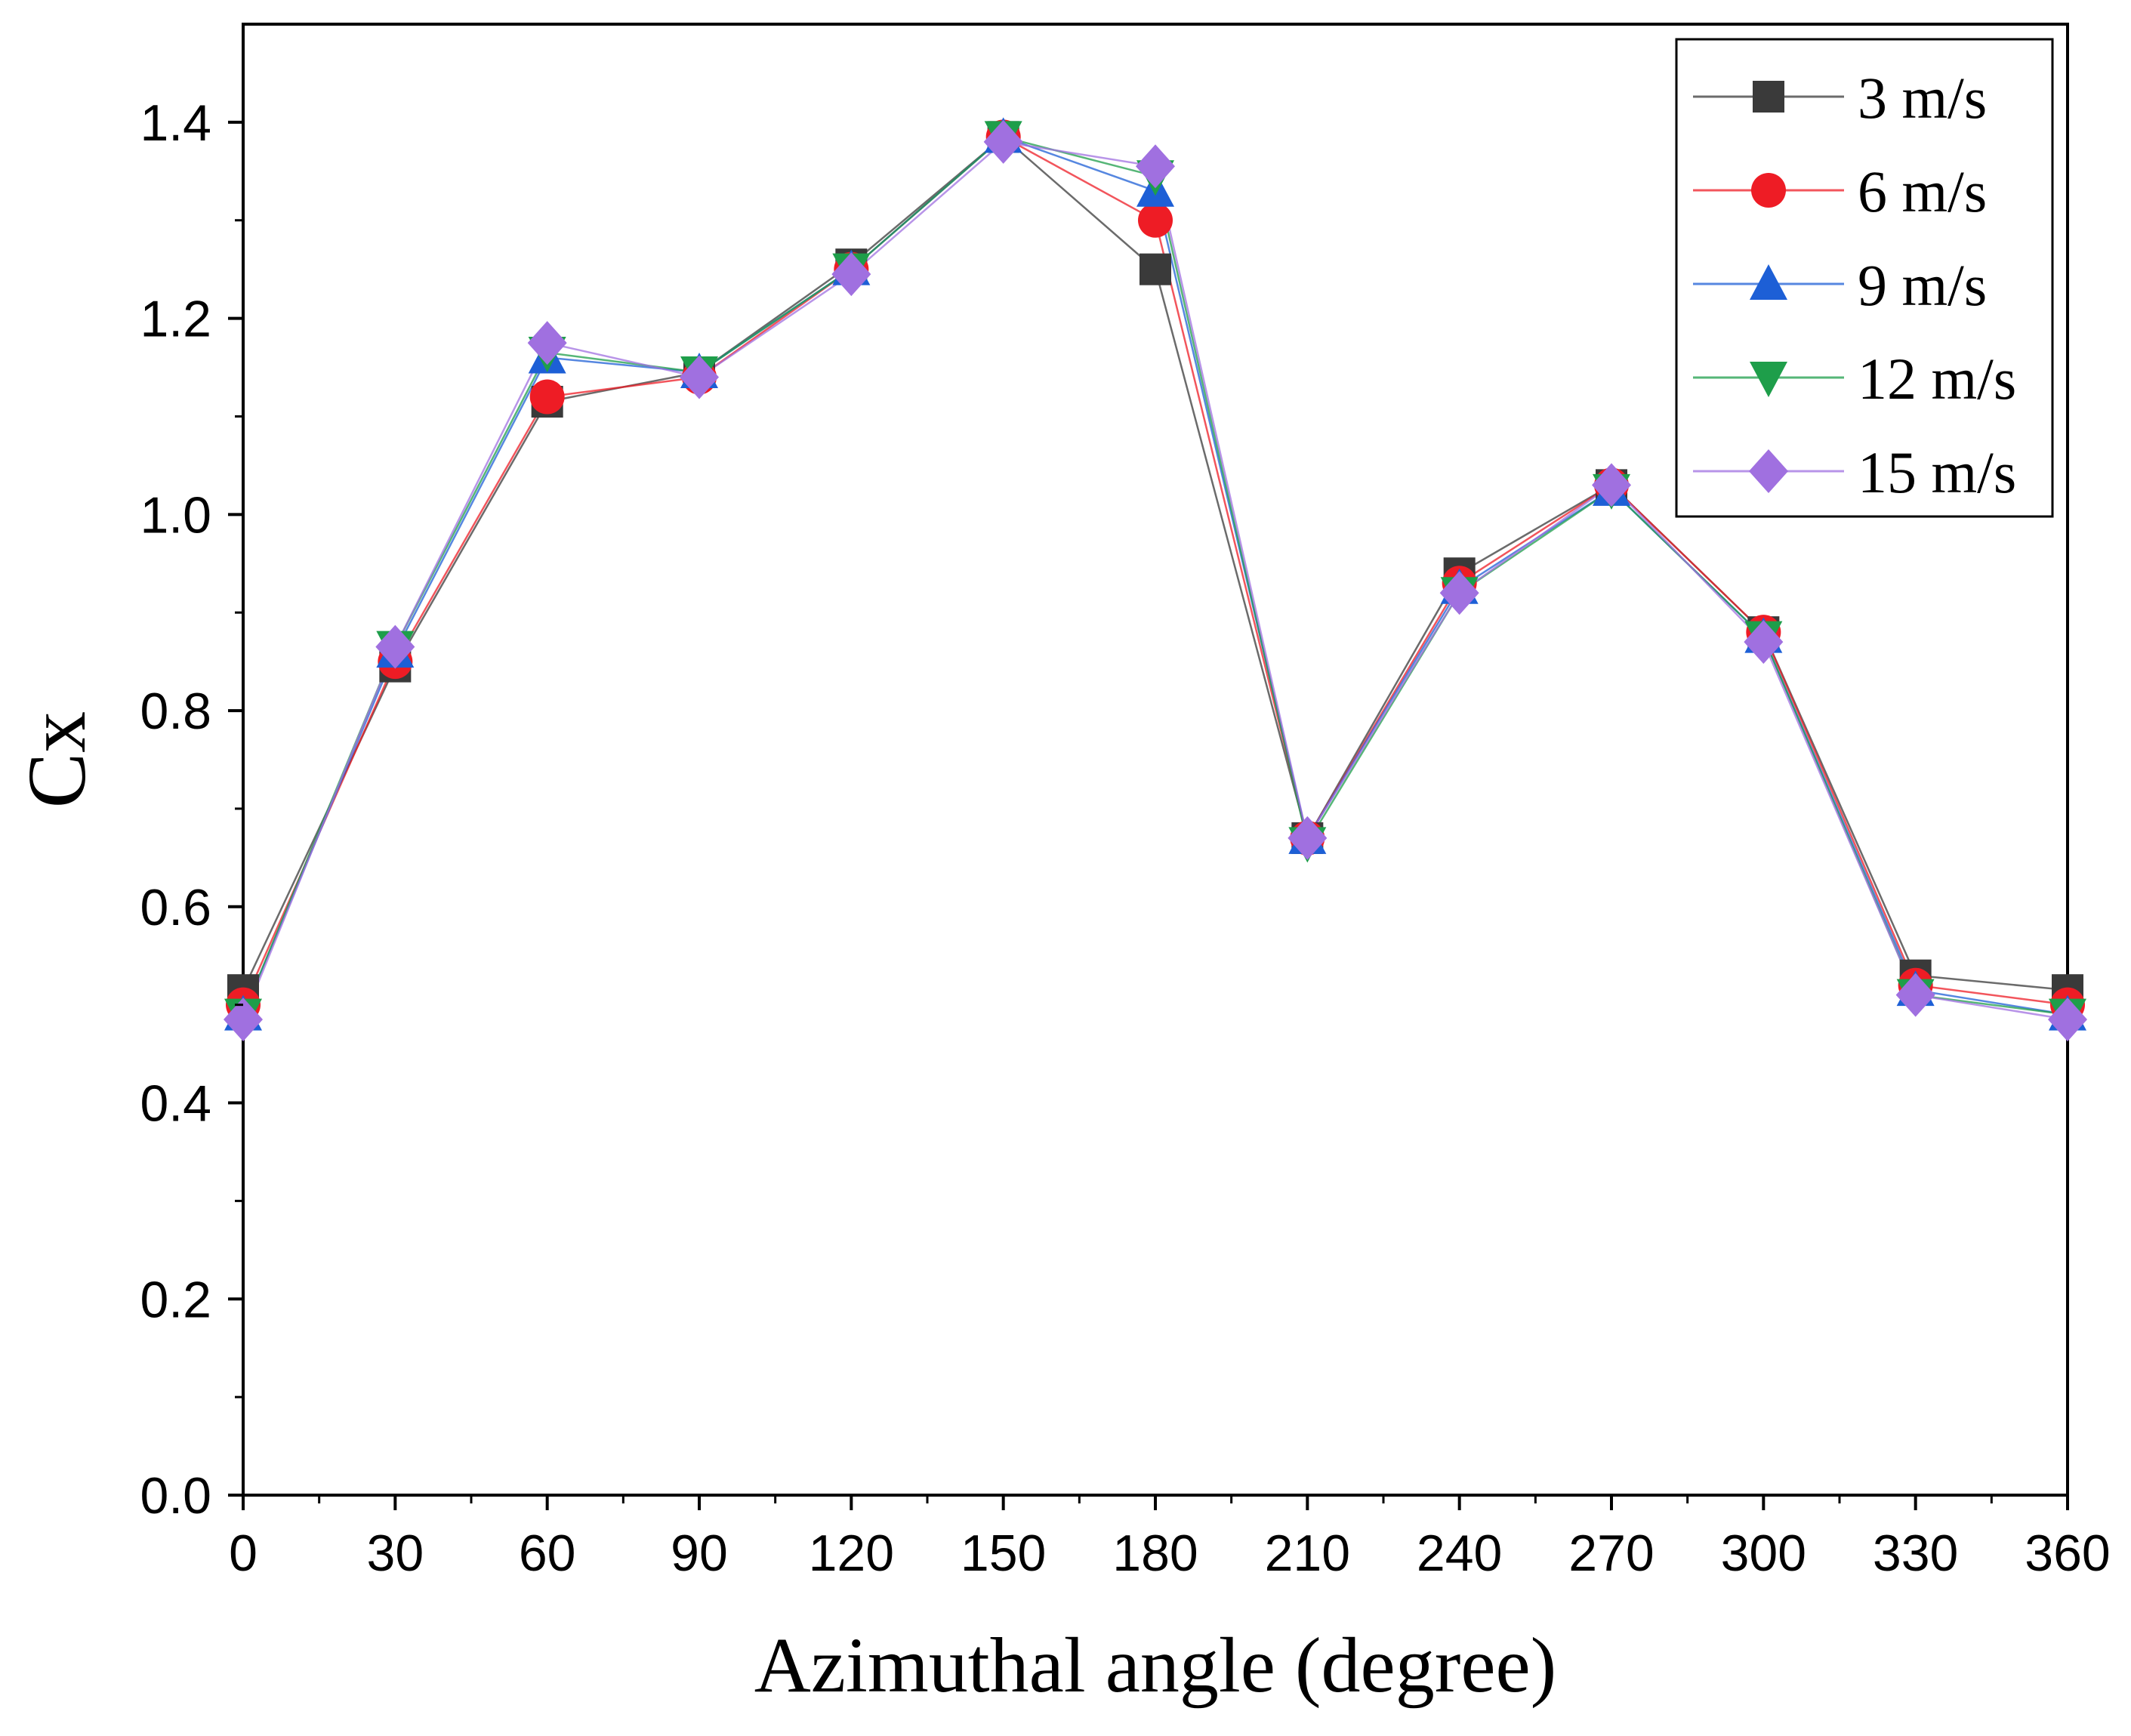 The width and height of the screenshot is (2131, 1736). I want to click on y-tick-label: 1.0, so click(175, 515).